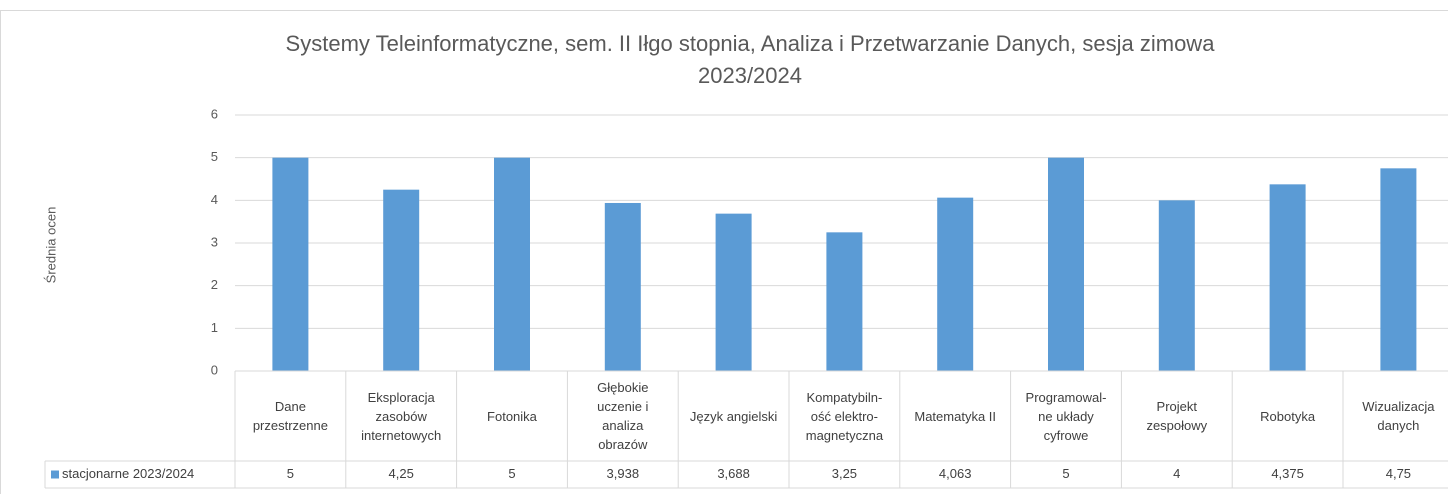 Image resolution: width=1448 pixels, height=494 pixels. What do you see at coordinates (1398, 473) in the screenshot?
I see `data-table-value: 4,75` at bounding box center [1398, 473].